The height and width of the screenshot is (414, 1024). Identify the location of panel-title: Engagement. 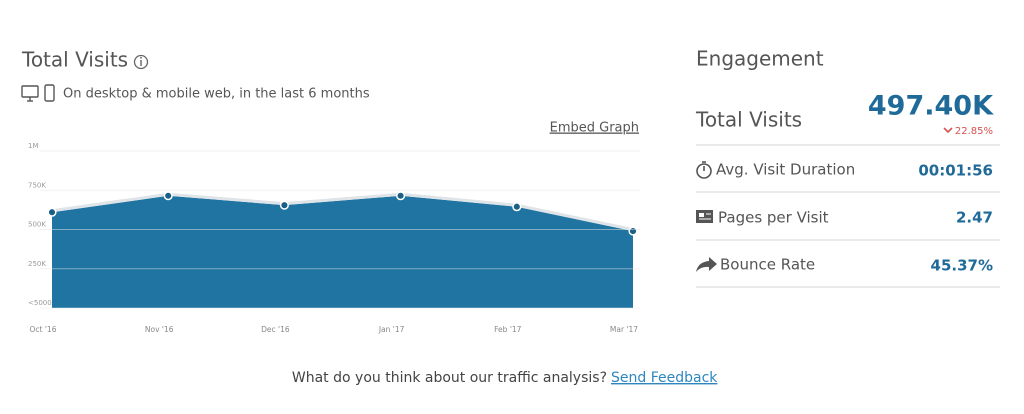
(760, 59).